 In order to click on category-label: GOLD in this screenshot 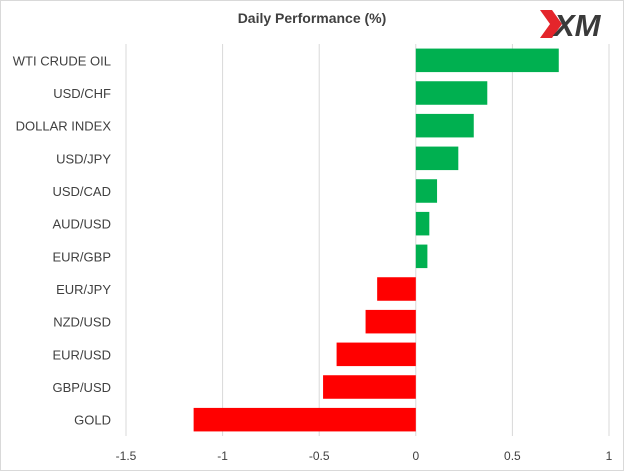, I will do `click(92, 420)`.